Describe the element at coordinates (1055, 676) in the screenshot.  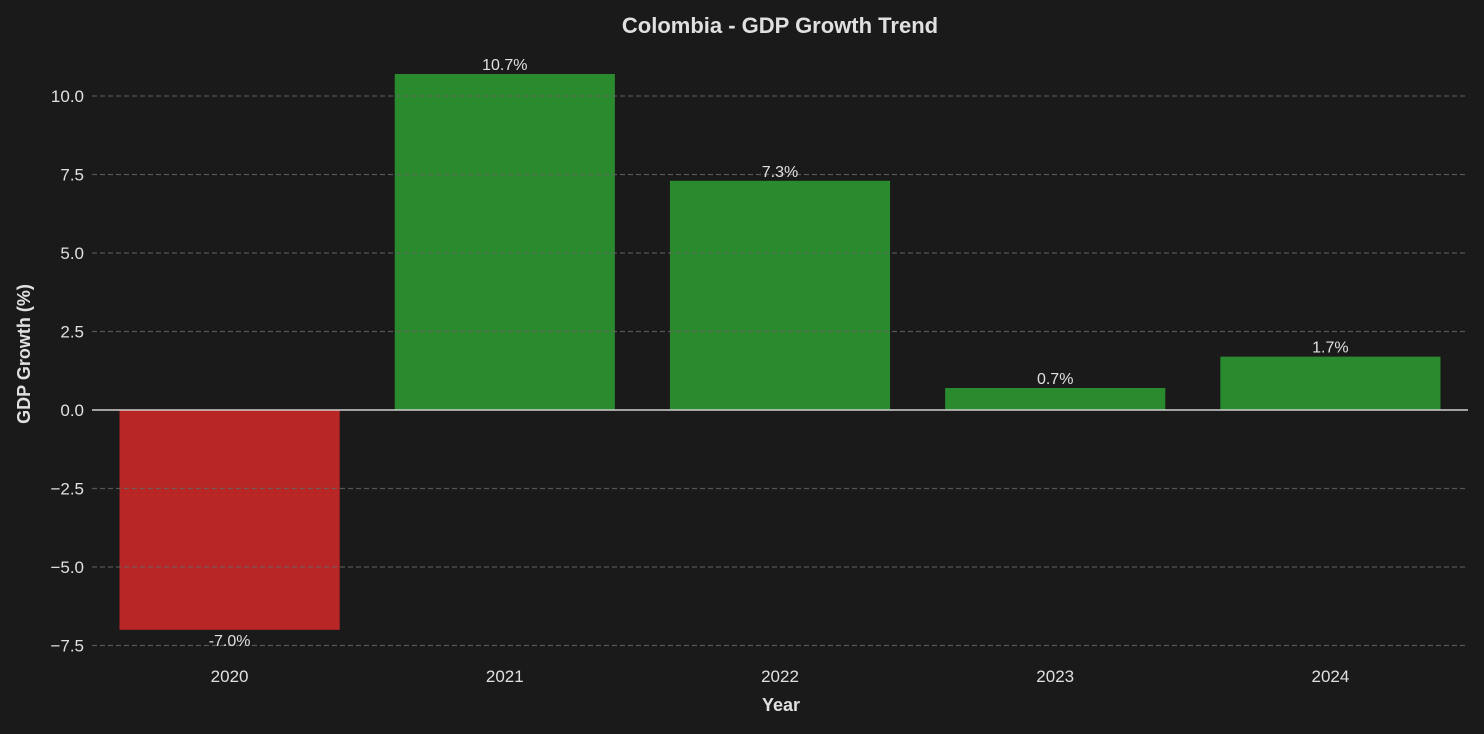
I see `x-tick-label-2023: 2023` at that location.